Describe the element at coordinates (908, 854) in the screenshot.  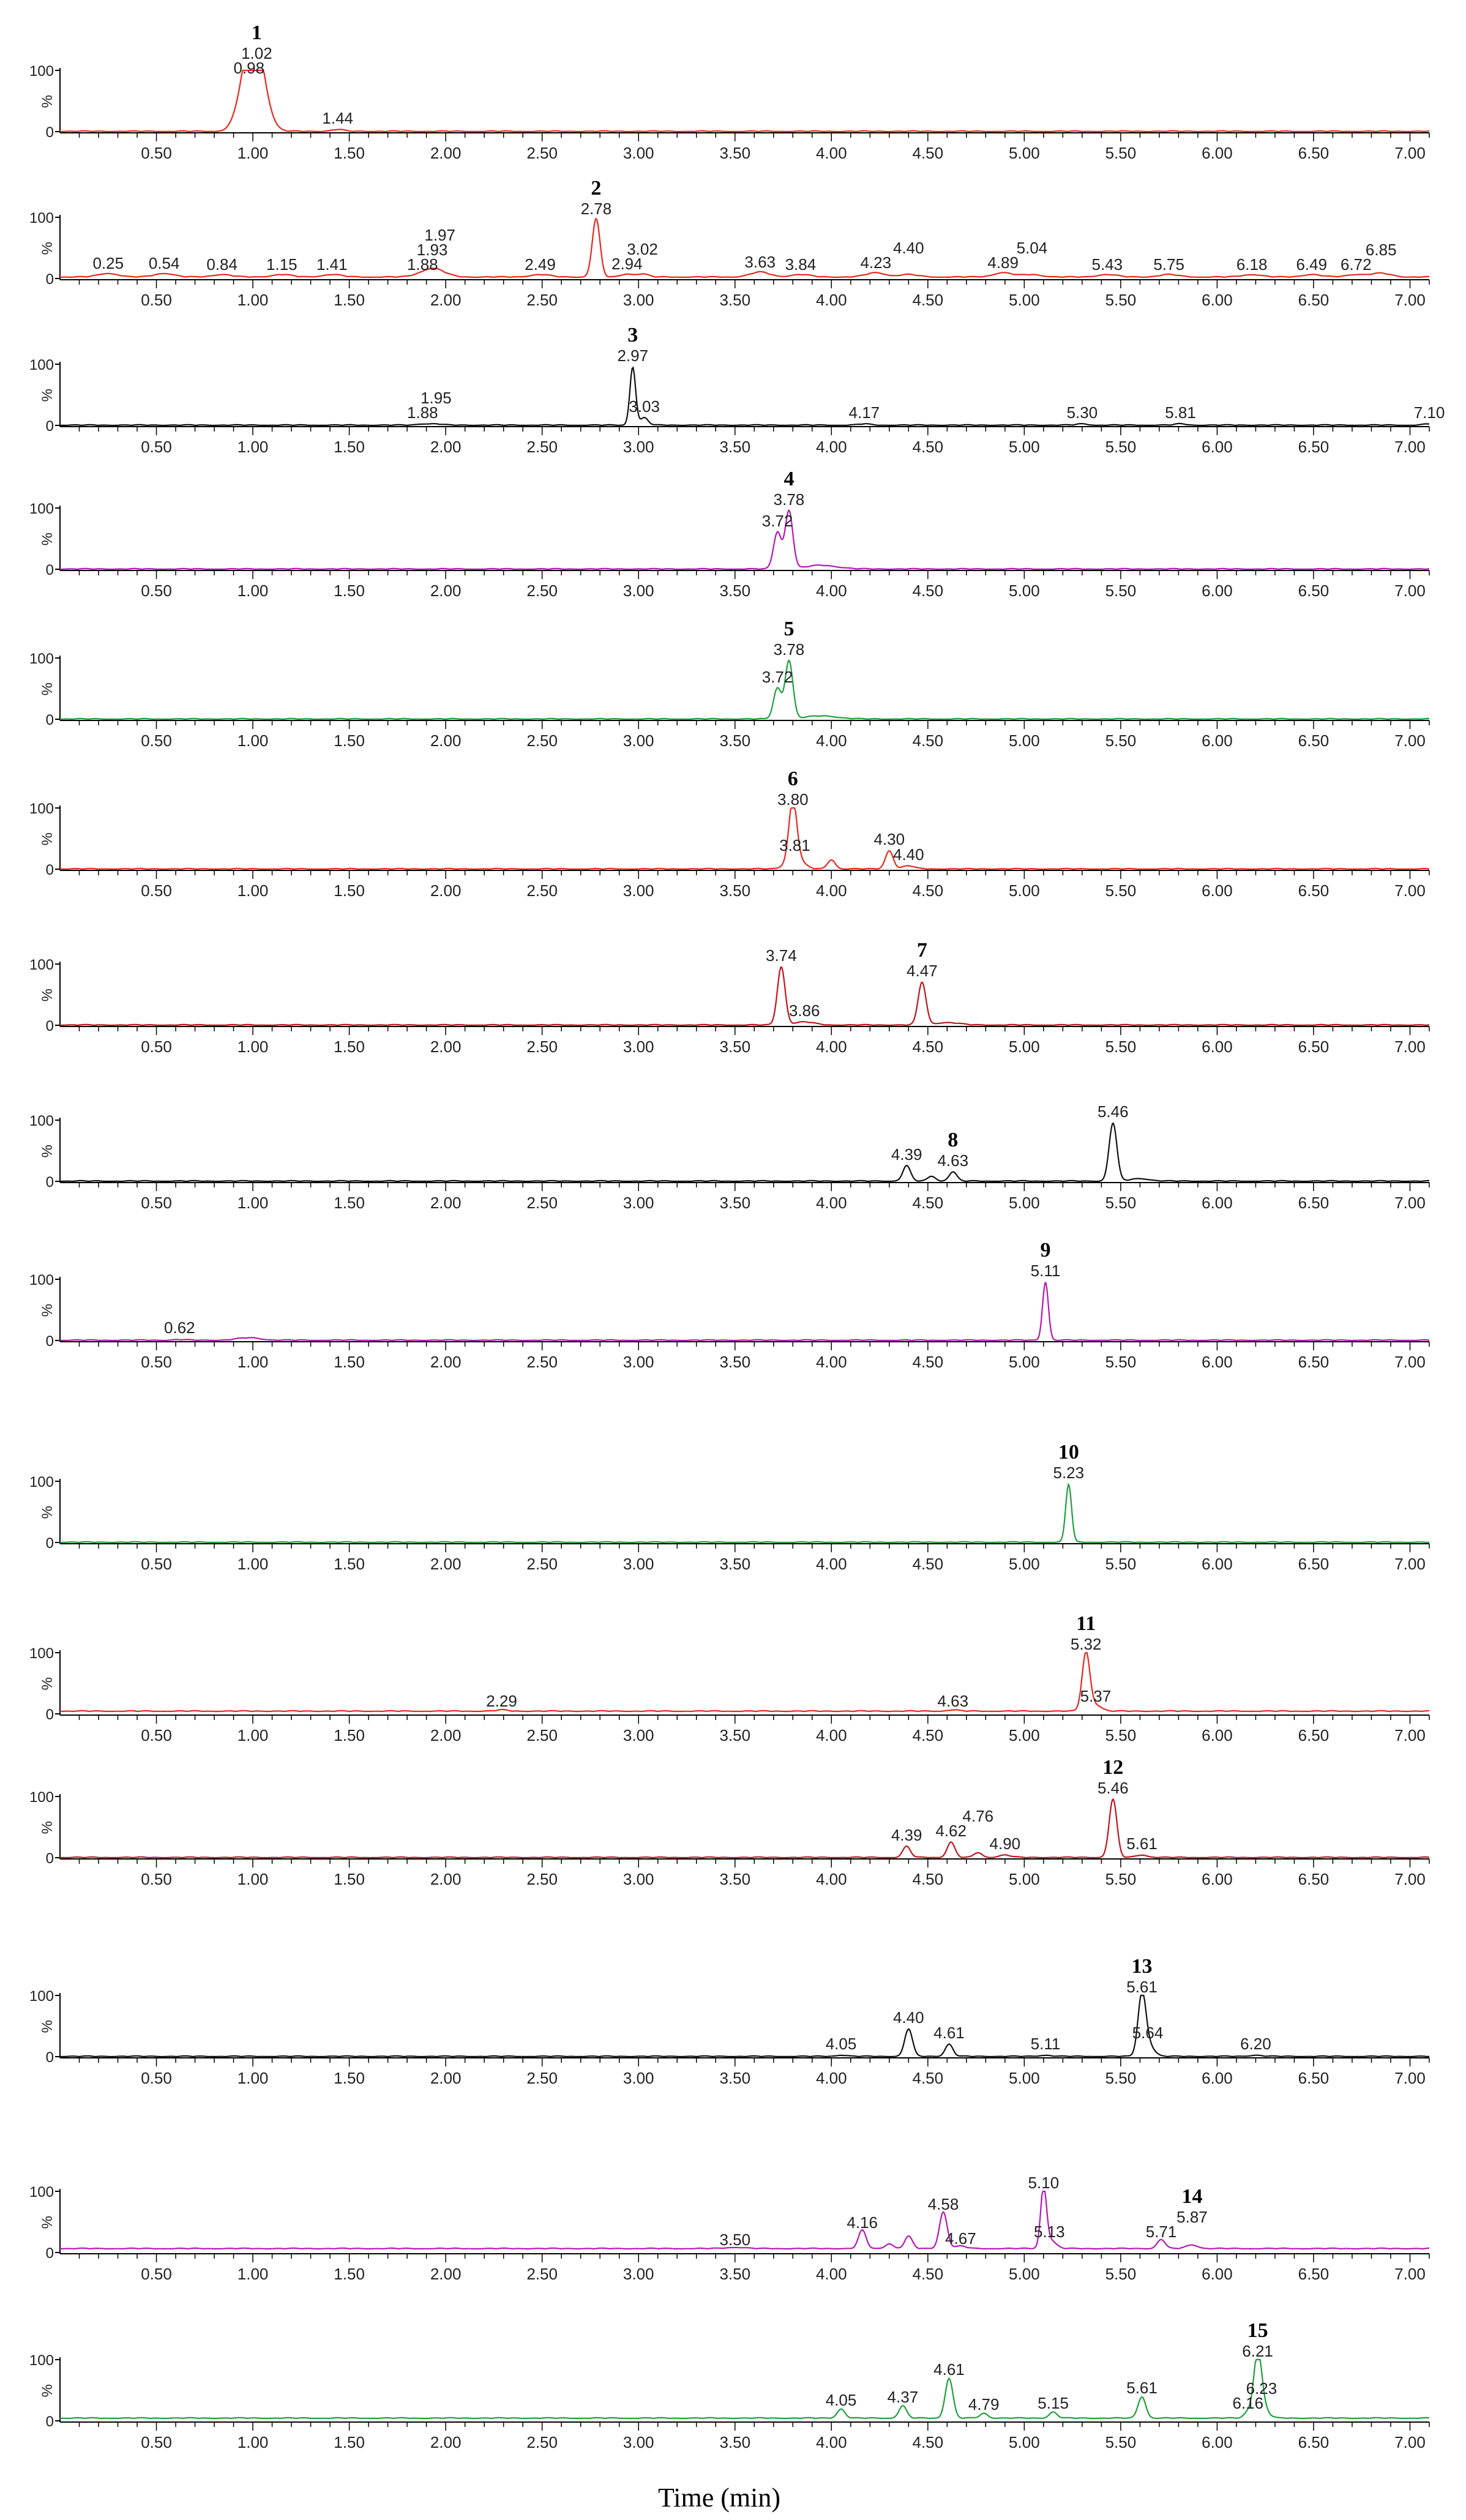
I see `peak-label: 4.40` at that location.